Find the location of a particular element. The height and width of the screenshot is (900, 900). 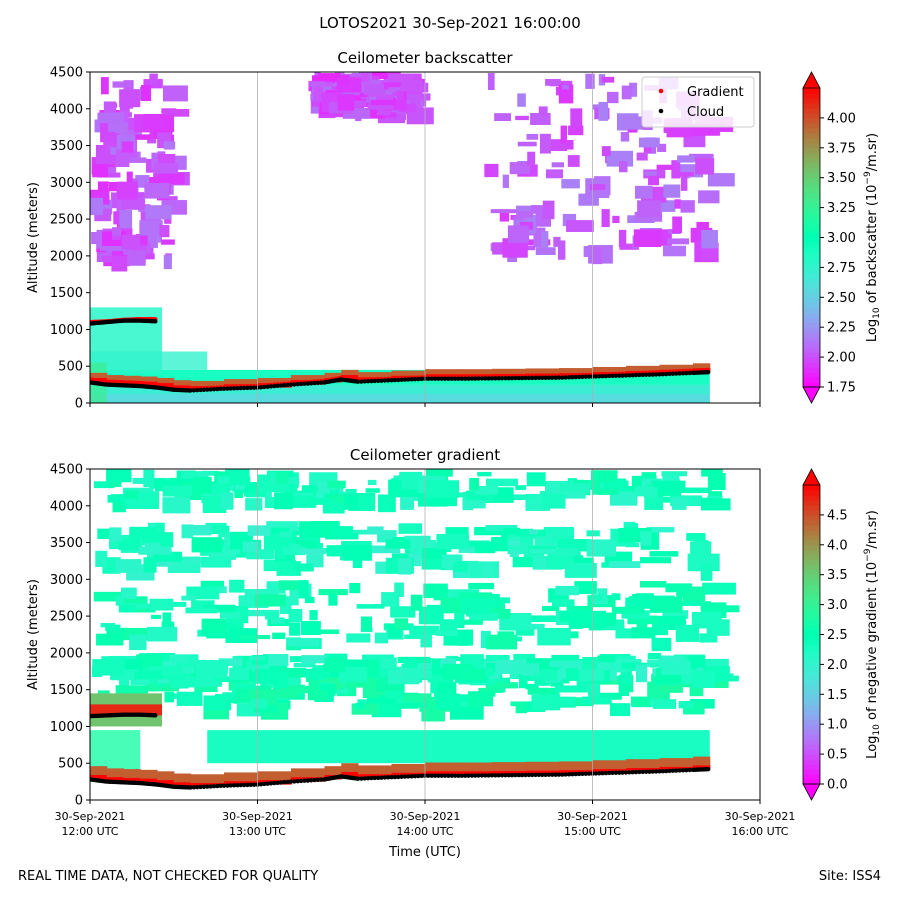

colorbar-extend-max is located at coordinates (811, 477).